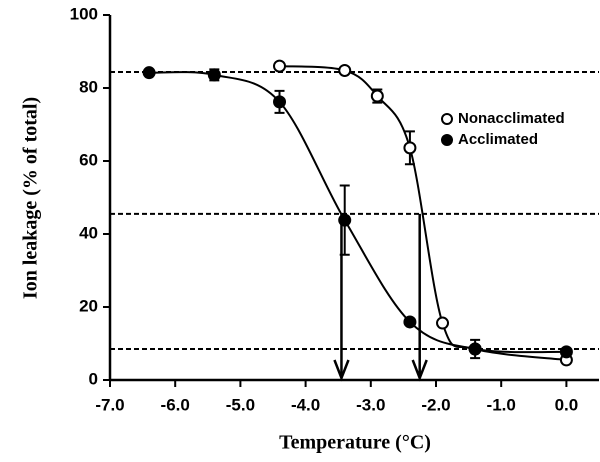 The width and height of the screenshot is (600, 462). What do you see at coordinates (88, 86) in the screenshot?
I see `y-tick-label: 80` at bounding box center [88, 86].